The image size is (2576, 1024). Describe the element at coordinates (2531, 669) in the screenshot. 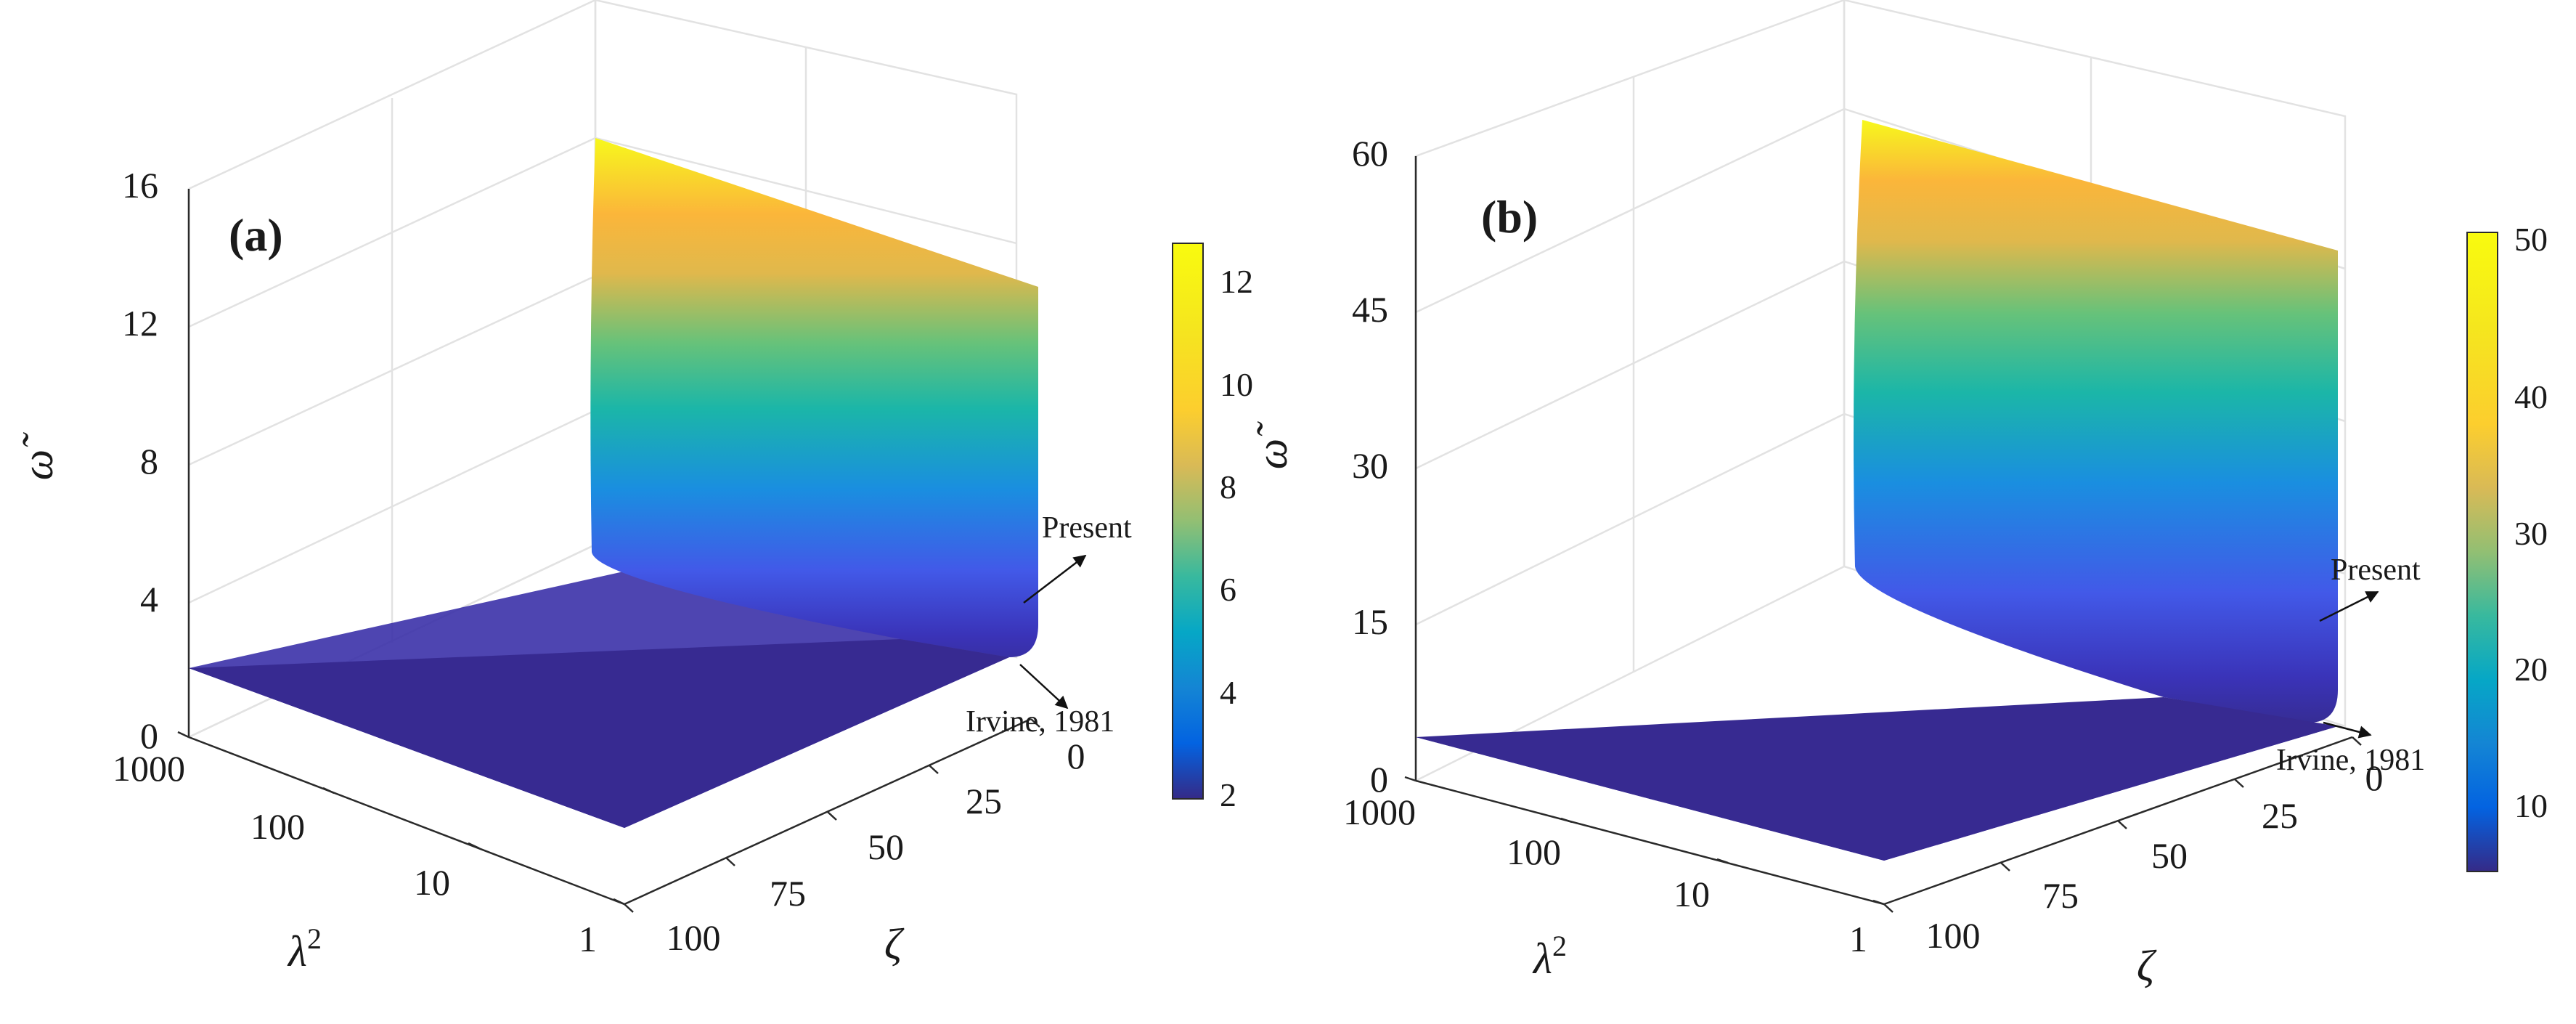

I see `colorbar-tick-label: 20` at that location.